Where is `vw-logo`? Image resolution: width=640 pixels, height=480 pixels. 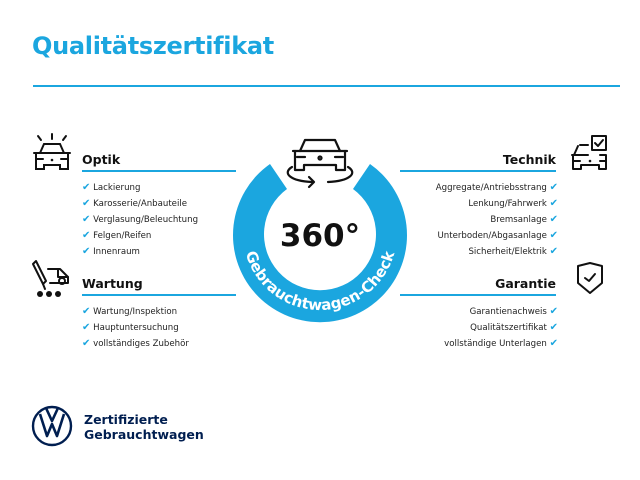
vw-logo is located at coordinates (52, 426).